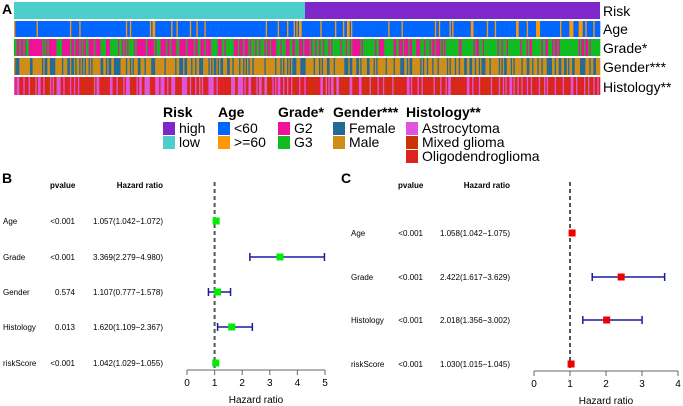 The height and width of the screenshot is (406, 683). I want to click on legend-title: Age, so click(231, 112).